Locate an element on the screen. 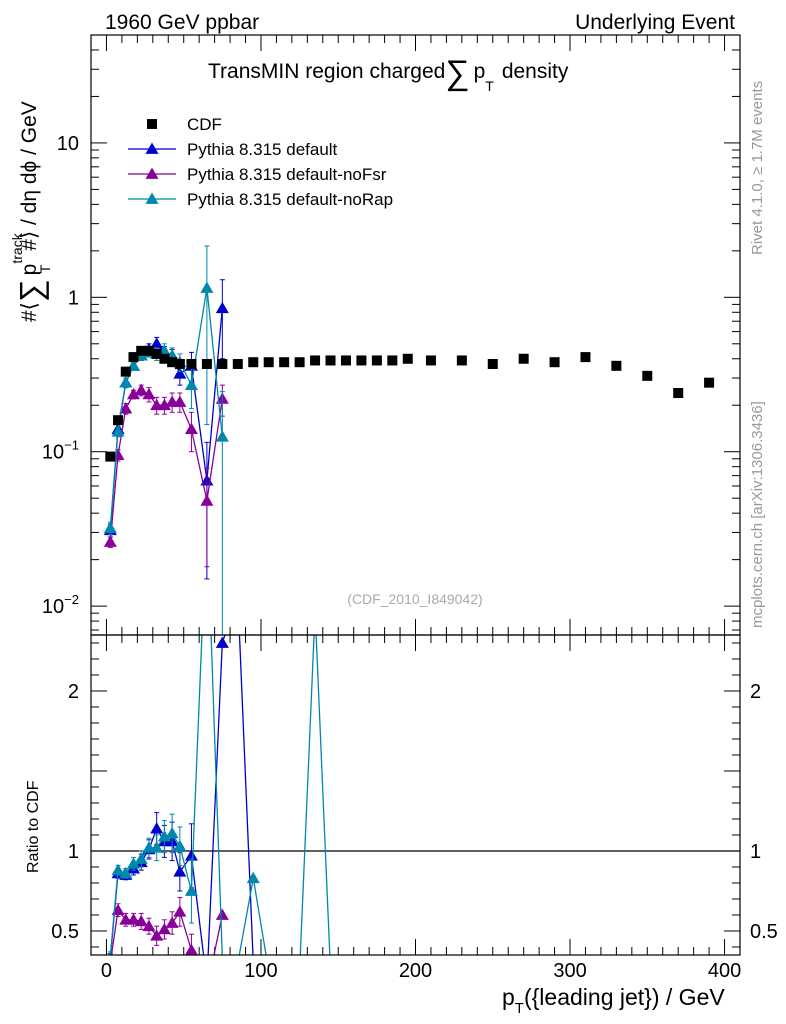 This screenshot has height=1024, width=786. main-y-tick-label: 1 is located at coordinates (73, 298).